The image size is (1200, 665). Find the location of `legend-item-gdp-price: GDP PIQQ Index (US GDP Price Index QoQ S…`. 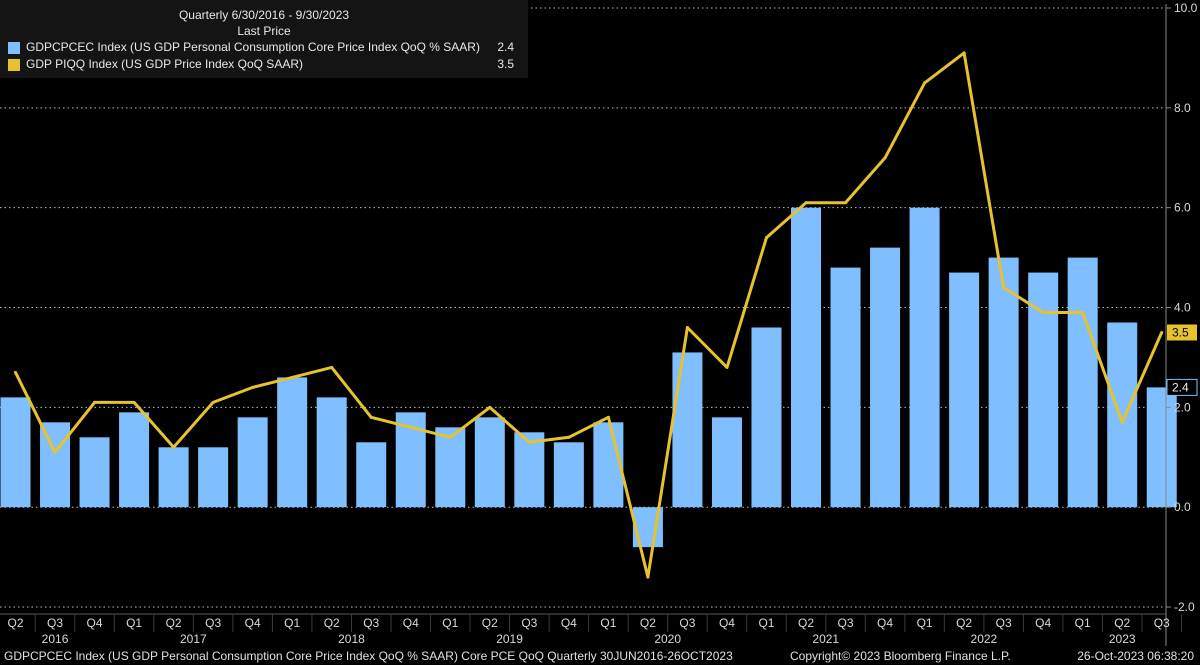

legend-item-gdp-price: GDP PIQQ Index (US GDP Price Index QoQ S… is located at coordinates (264, 65).